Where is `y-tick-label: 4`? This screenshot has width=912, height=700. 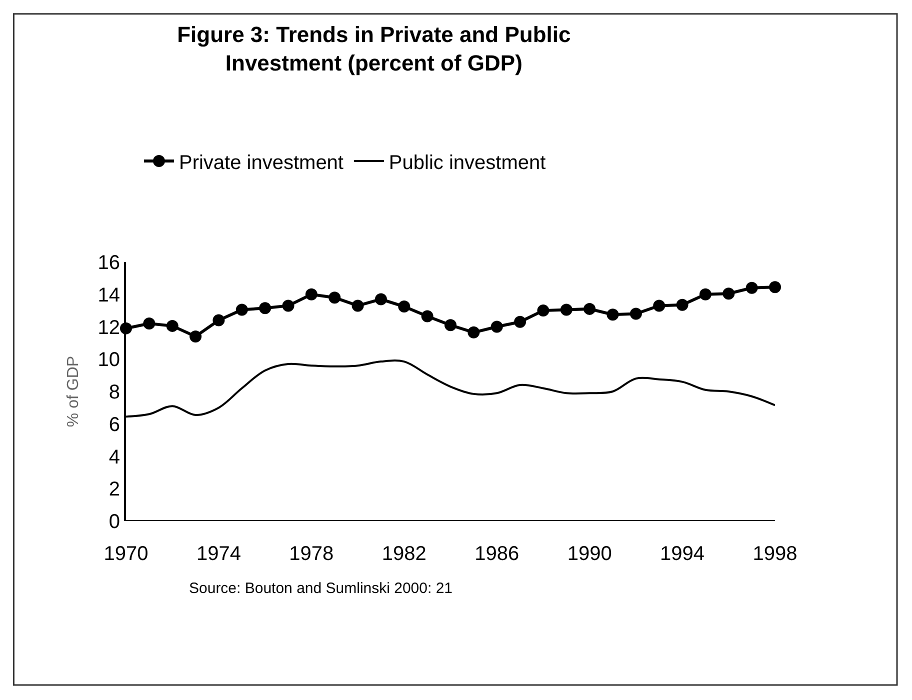
y-tick-label: 4 is located at coordinates (114, 457).